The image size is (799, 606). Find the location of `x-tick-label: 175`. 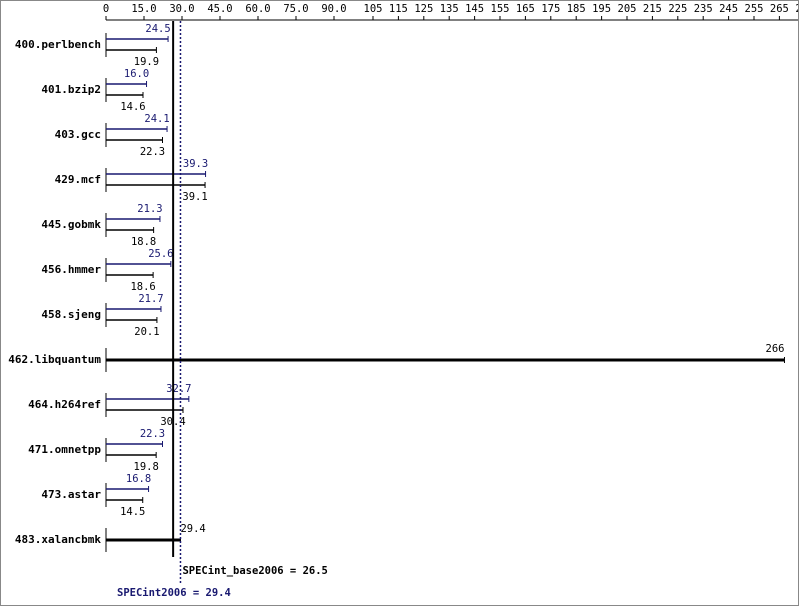

x-tick-label: 175 is located at coordinates (550, 9).